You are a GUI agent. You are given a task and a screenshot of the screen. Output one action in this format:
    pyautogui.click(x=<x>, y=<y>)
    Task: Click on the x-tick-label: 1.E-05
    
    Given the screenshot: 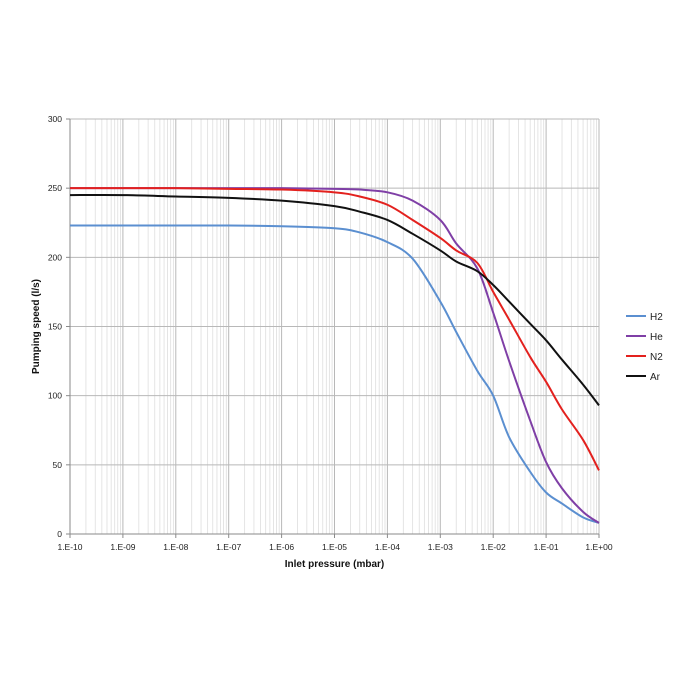 What is the action you would take?
    pyautogui.click(x=334, y=547)
    